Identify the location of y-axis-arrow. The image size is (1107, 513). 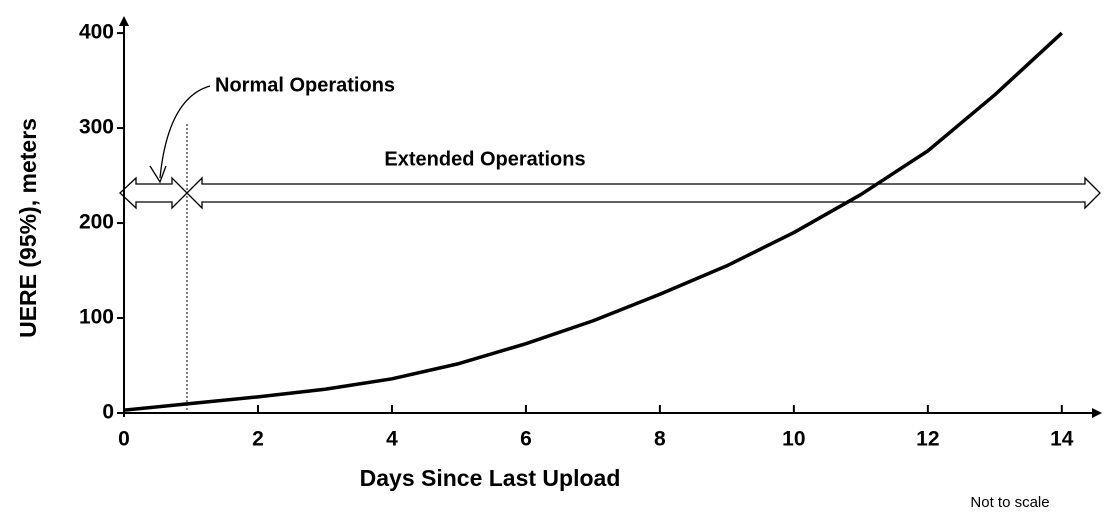
(124, 21).